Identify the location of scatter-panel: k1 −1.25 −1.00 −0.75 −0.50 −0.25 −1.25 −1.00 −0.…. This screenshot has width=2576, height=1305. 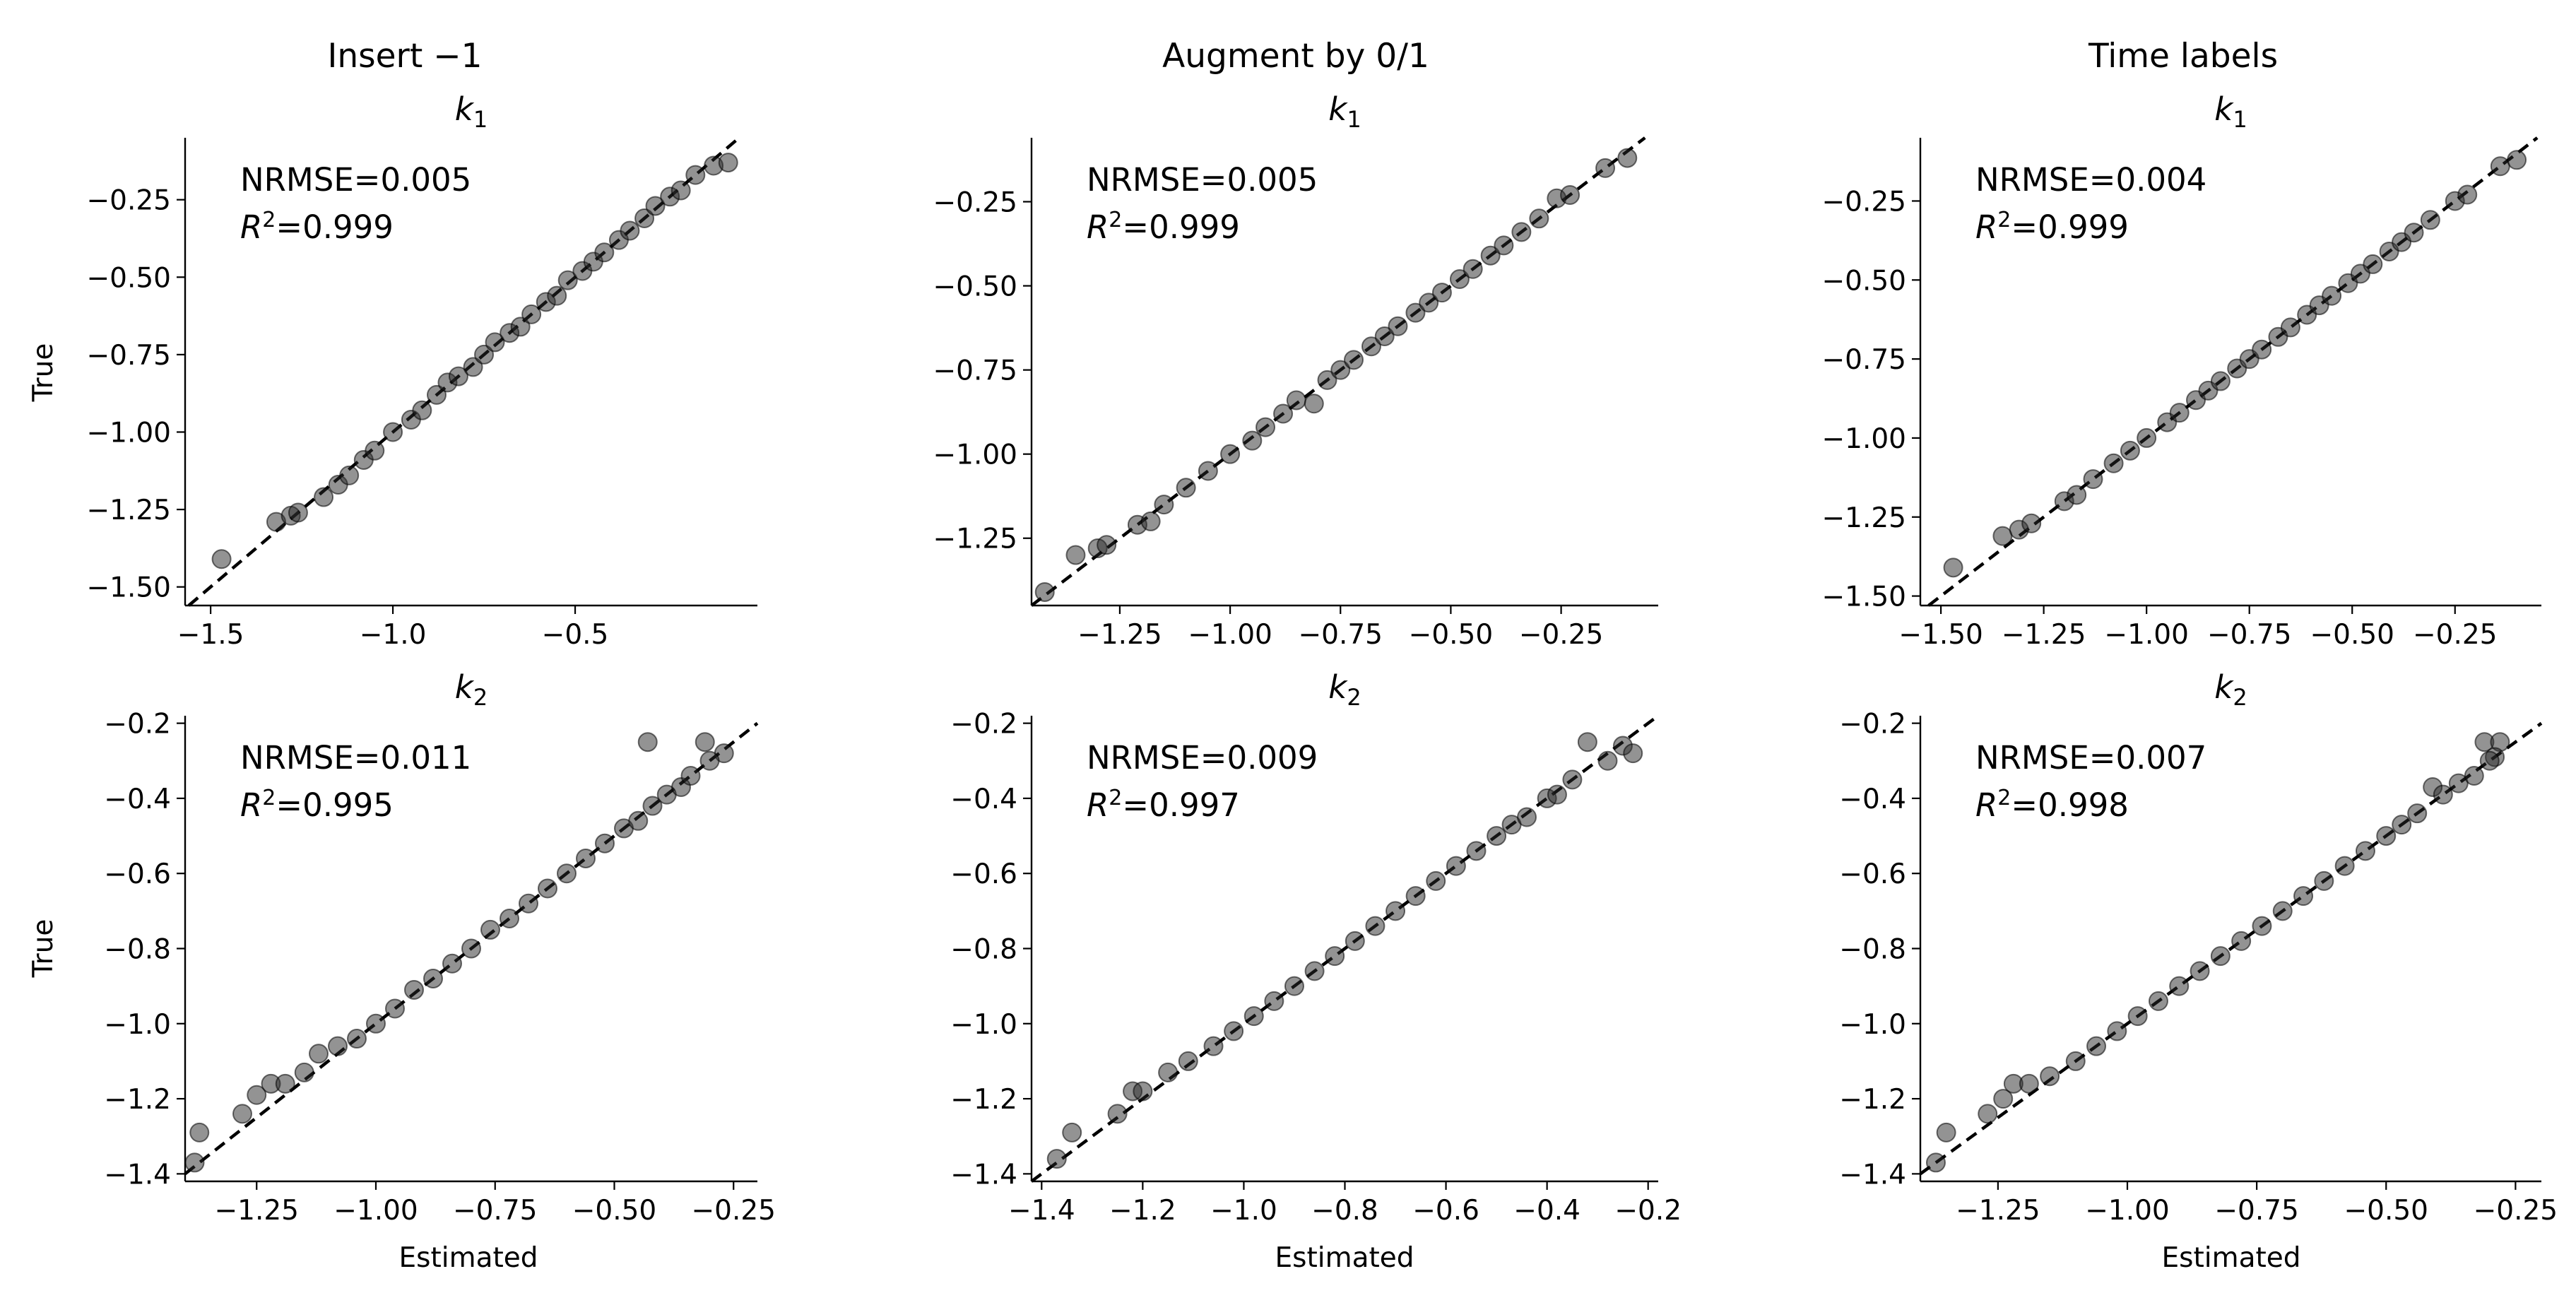
(1295, 371).